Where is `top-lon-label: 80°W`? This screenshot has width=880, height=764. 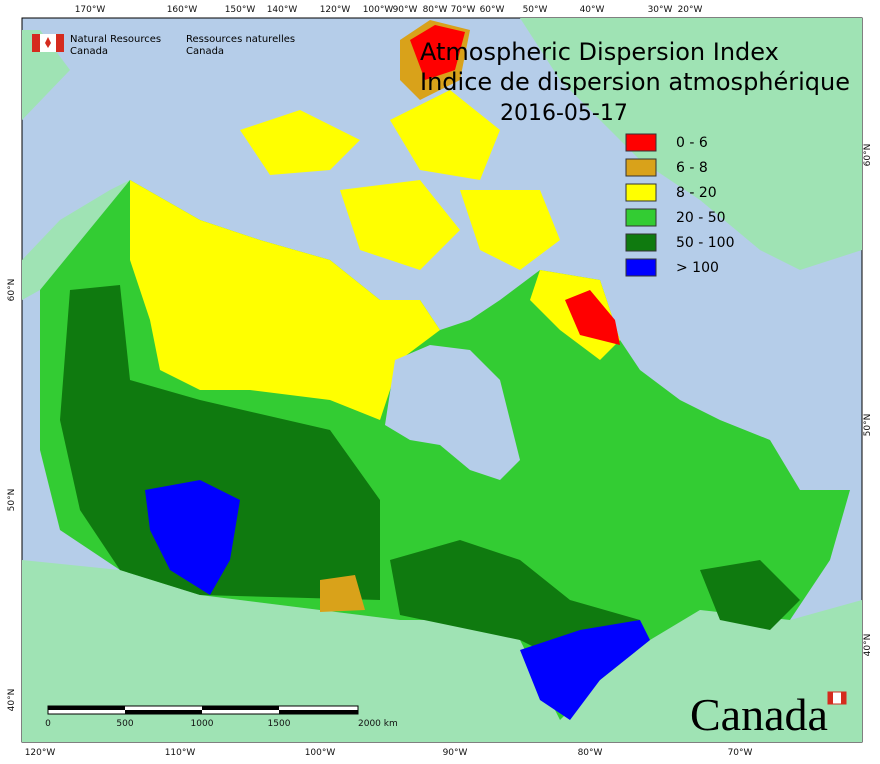
top-lon-label: 80°W is located at coordinates (435, 10).